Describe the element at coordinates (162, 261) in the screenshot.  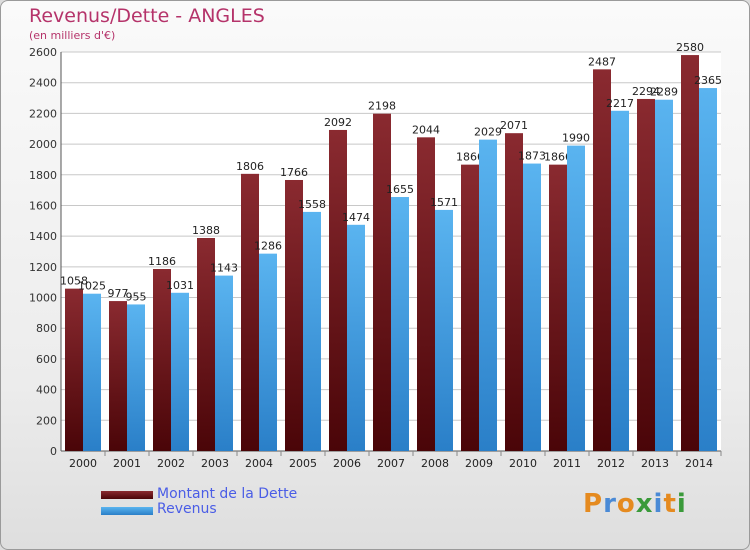
I see `data-label: 1186` at that location.